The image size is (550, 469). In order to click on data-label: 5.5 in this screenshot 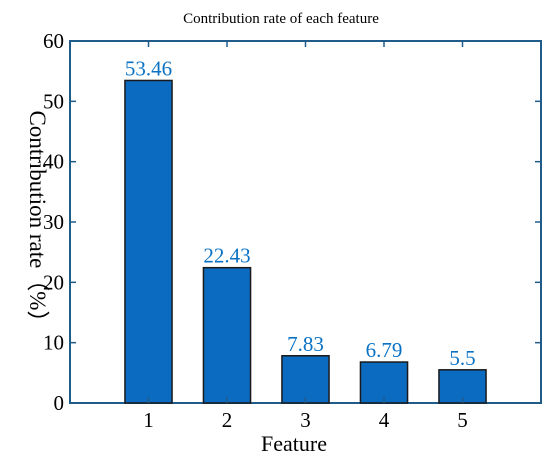, I will do `click(462, 358)`.